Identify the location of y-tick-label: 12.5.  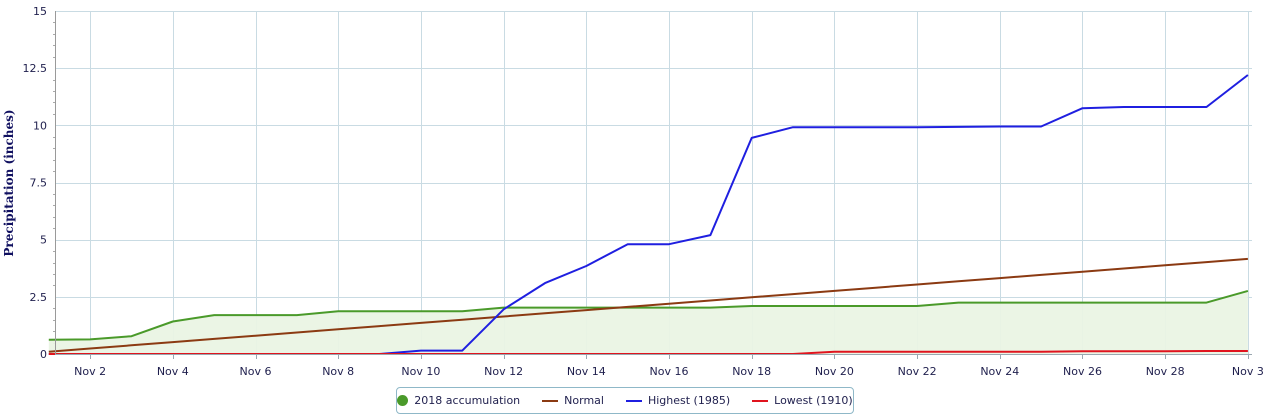
(35, 68).